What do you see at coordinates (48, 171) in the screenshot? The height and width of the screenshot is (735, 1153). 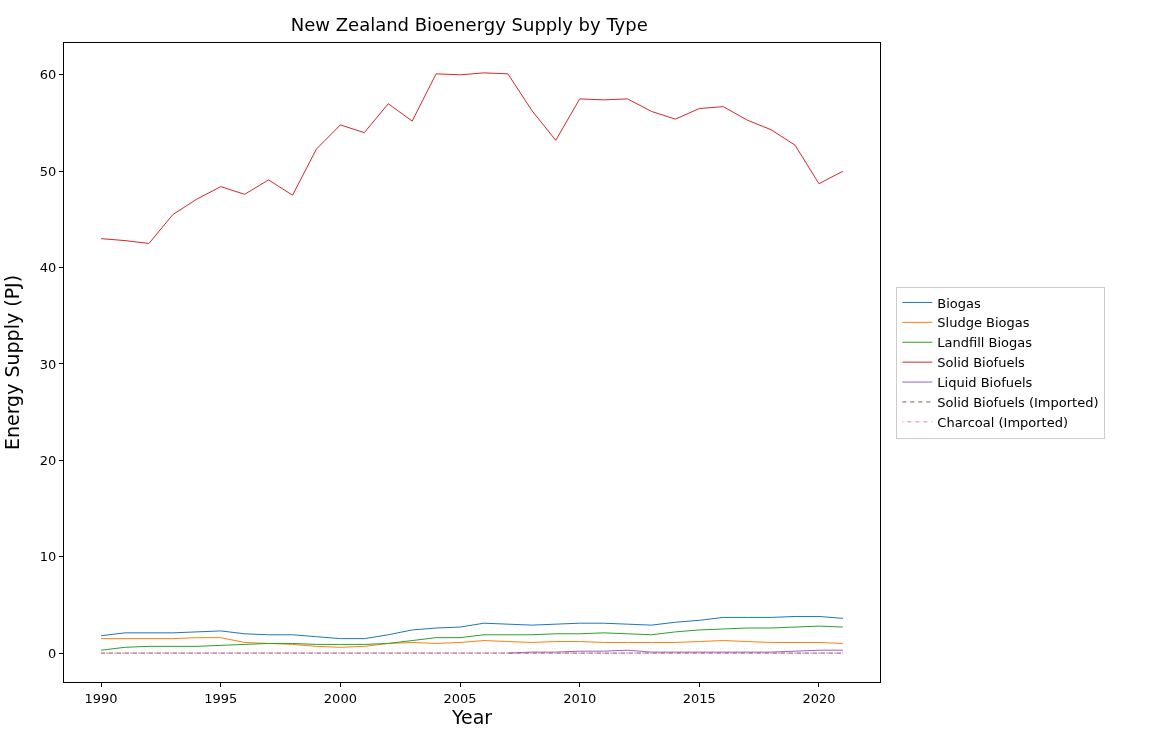 I see `y-tick-label: 50` at bounding box center [48, 171].